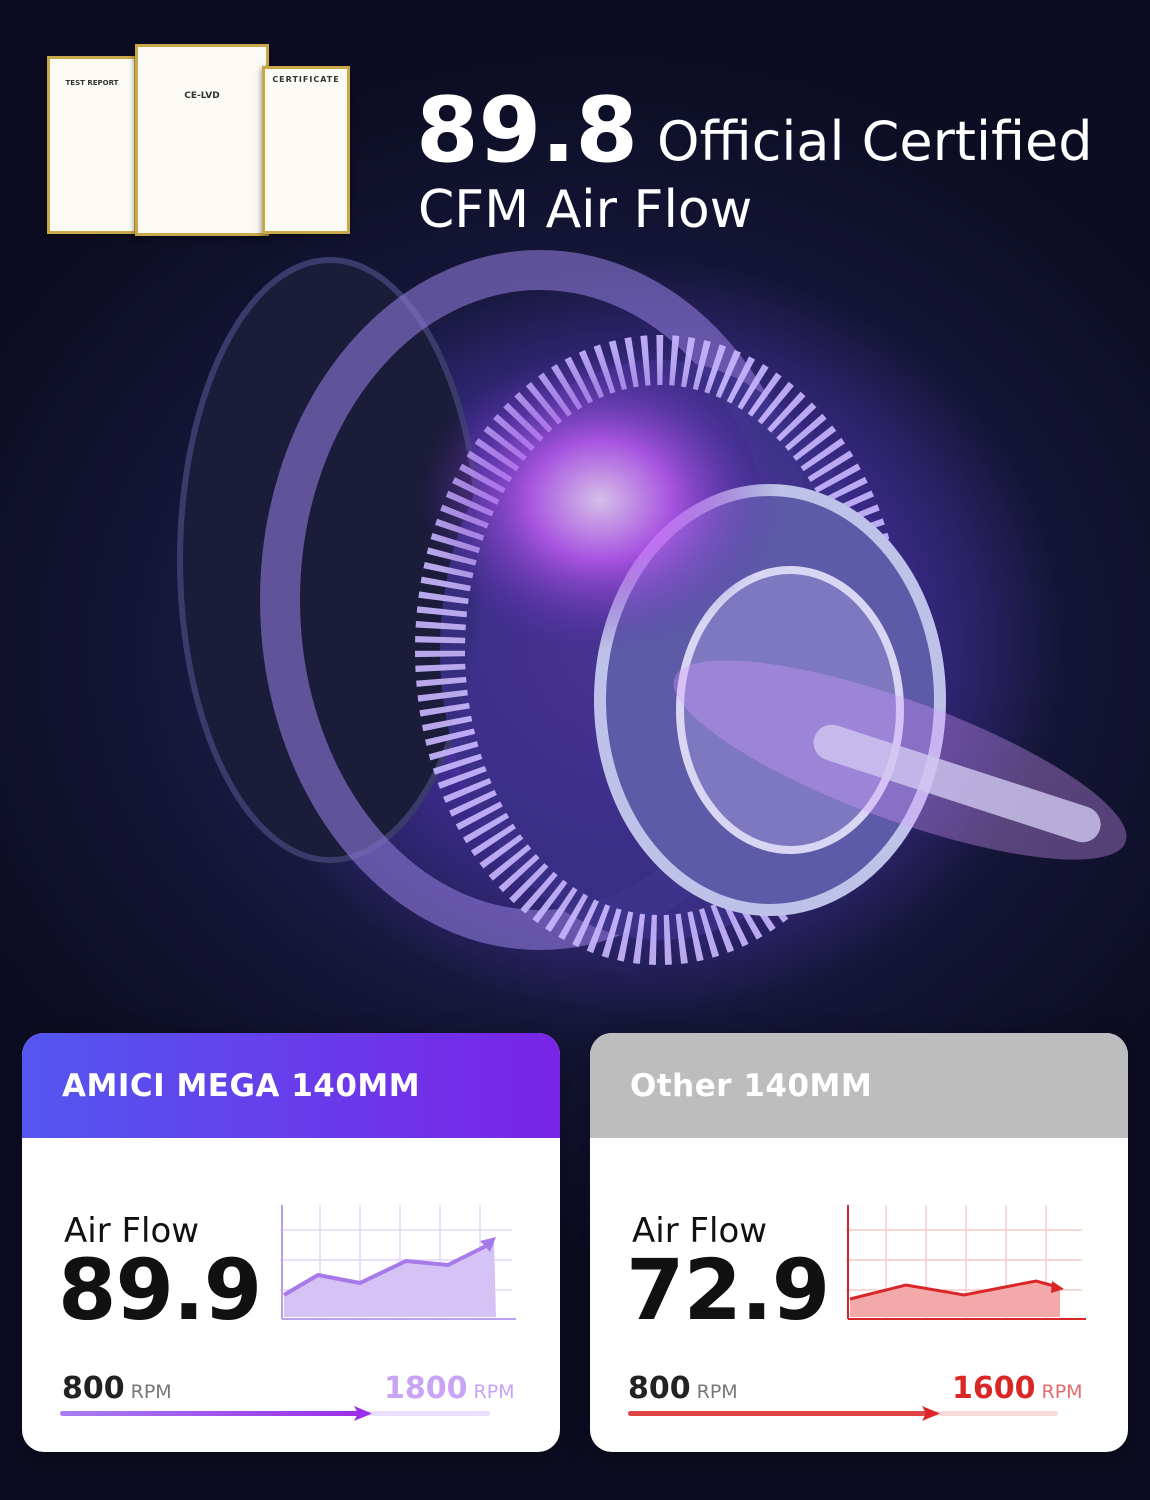 The width and height of the screenshot is (1150, 1500). What do you see at coordinates (859, 1085) in the screenshot?
I see `card-title: Other 140MM` at bounding box center [859, 1085].